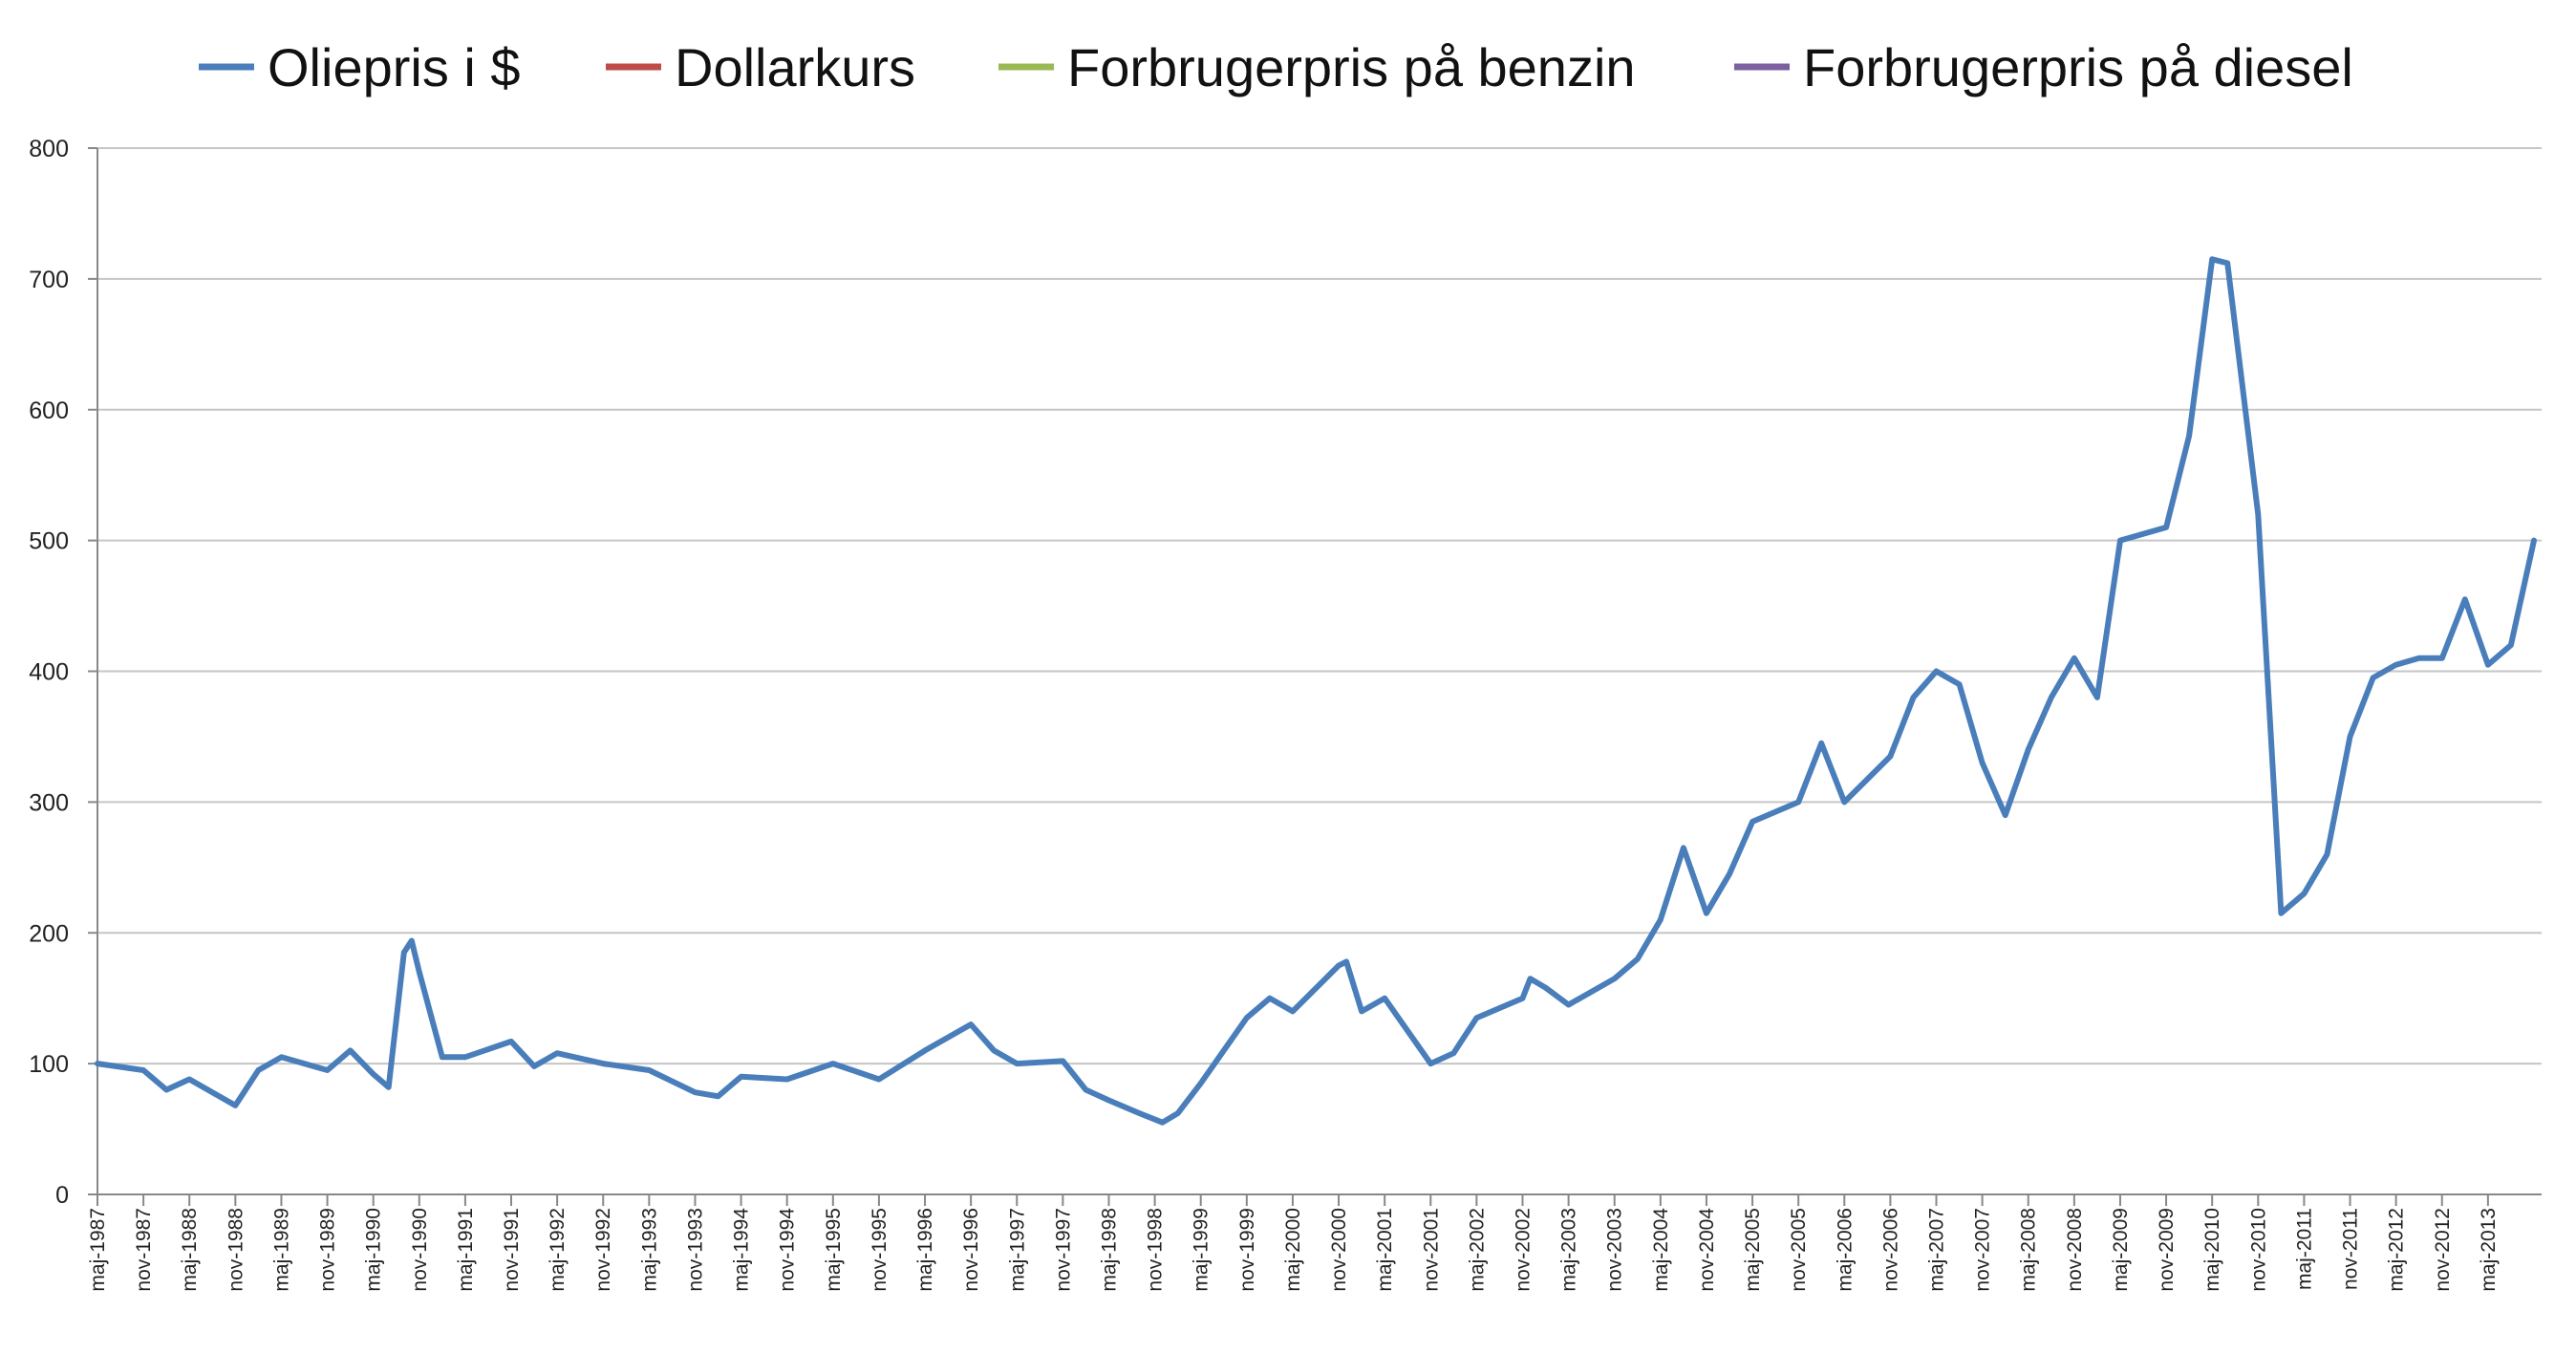 Image resolution: width=2576 pixels, height=1354 pixels. Describe the element at coordinates (1431, 1250) in the screenshot. I see `x-tick-label: nov-2001` at that location.